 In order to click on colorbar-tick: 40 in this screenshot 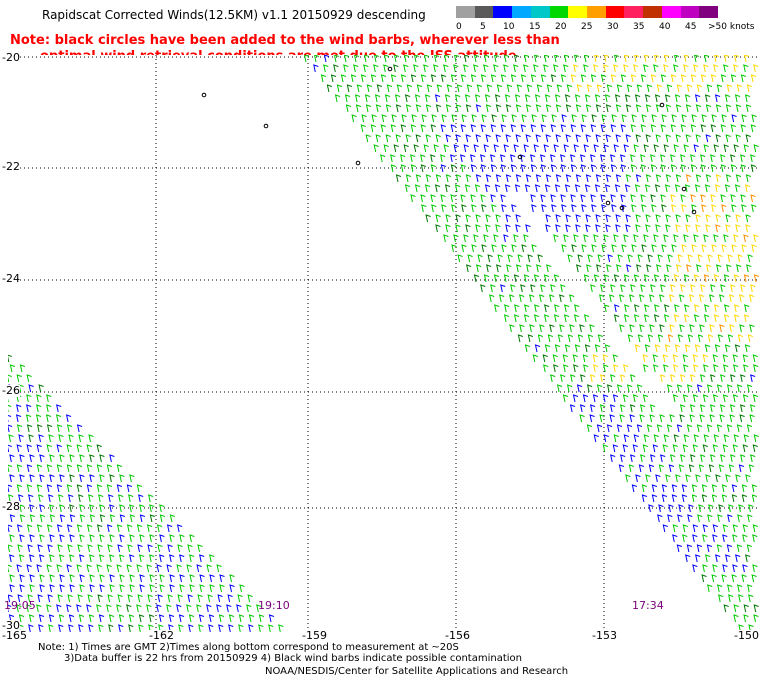, I will do `click(665, 27)`.